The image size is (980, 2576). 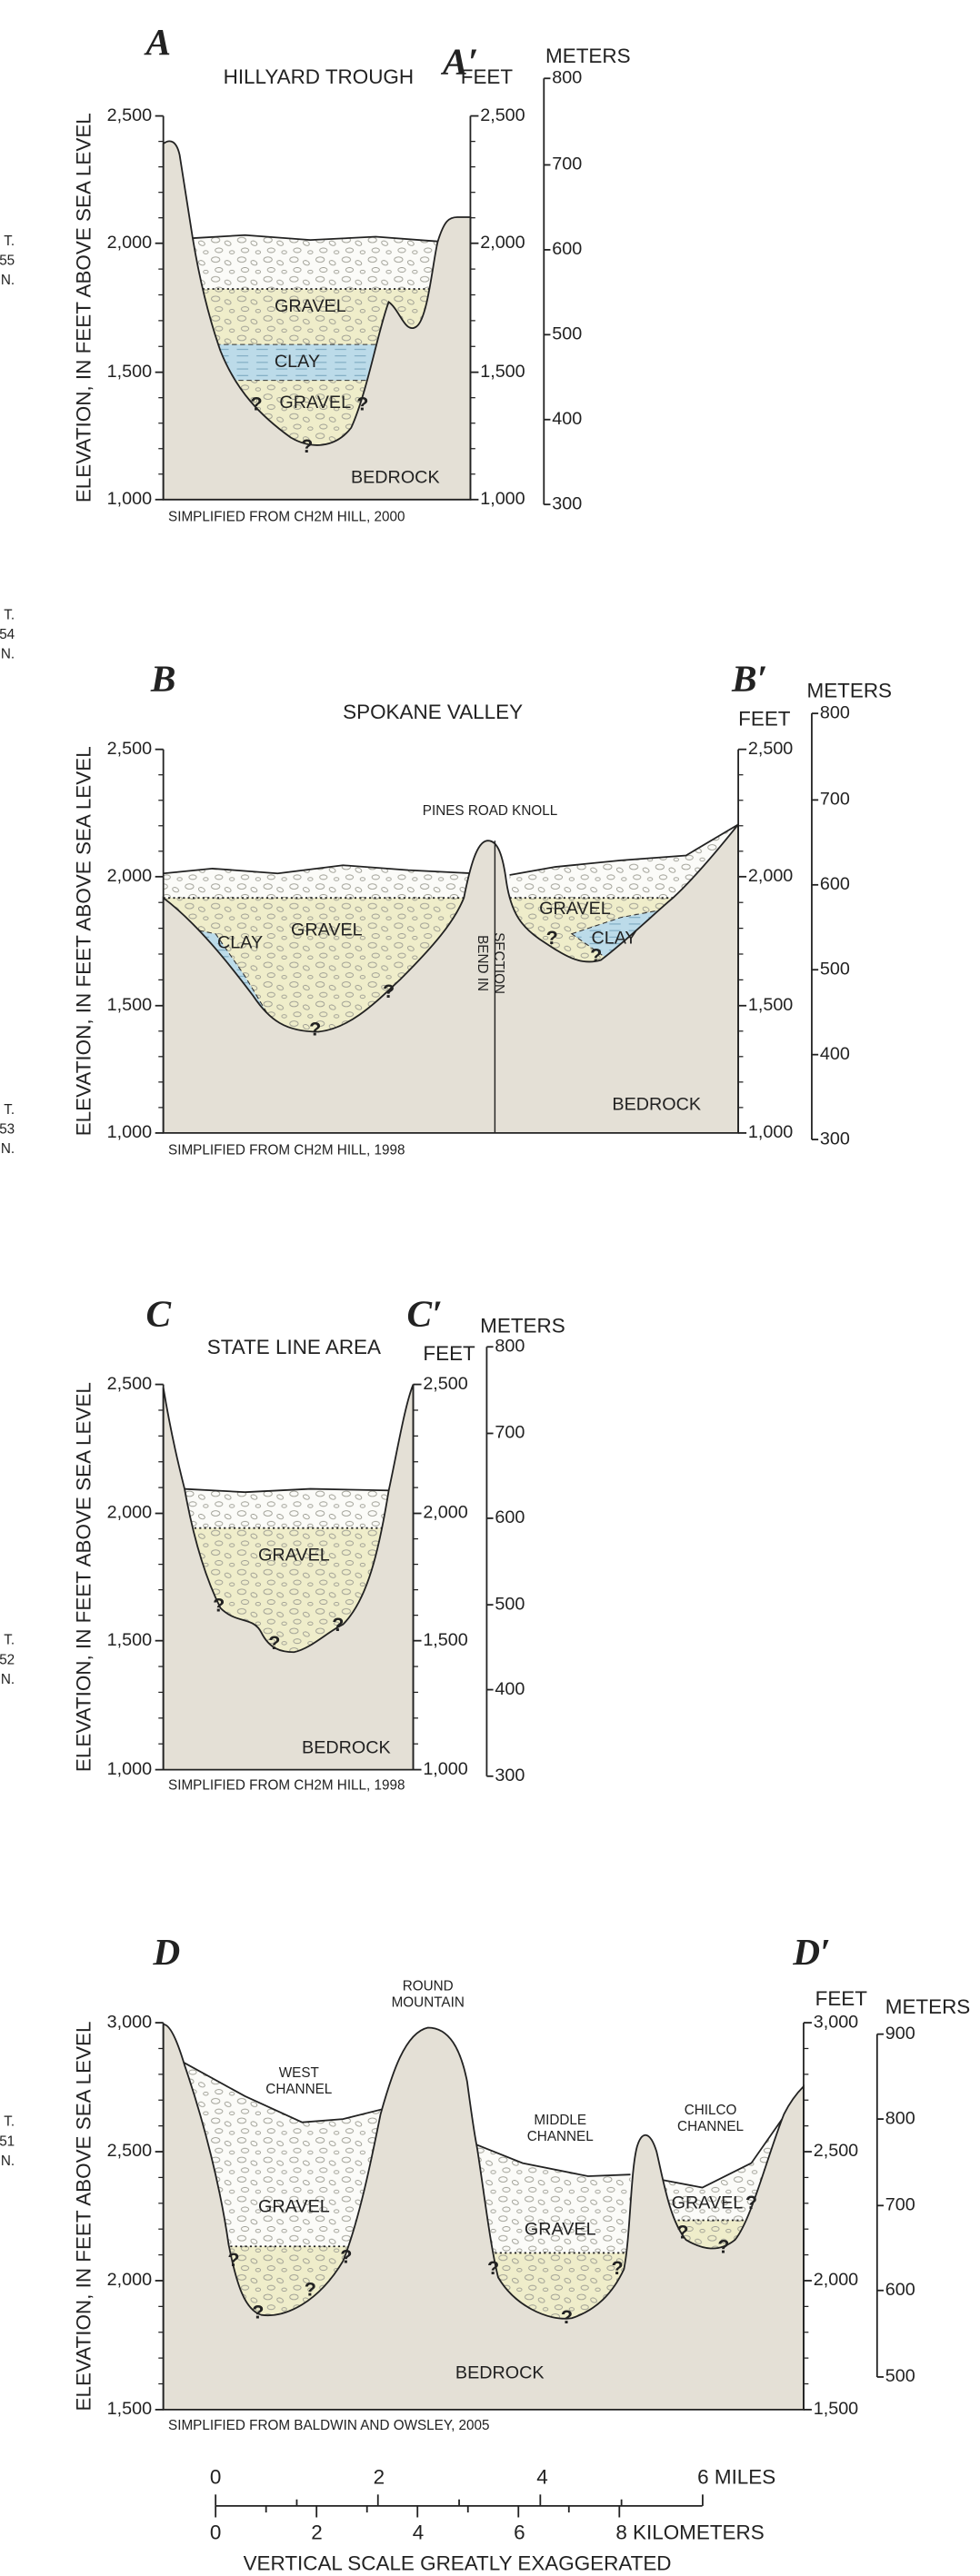 I want to click on scale-label: 6 MILES, so click(x=736, y=2476).